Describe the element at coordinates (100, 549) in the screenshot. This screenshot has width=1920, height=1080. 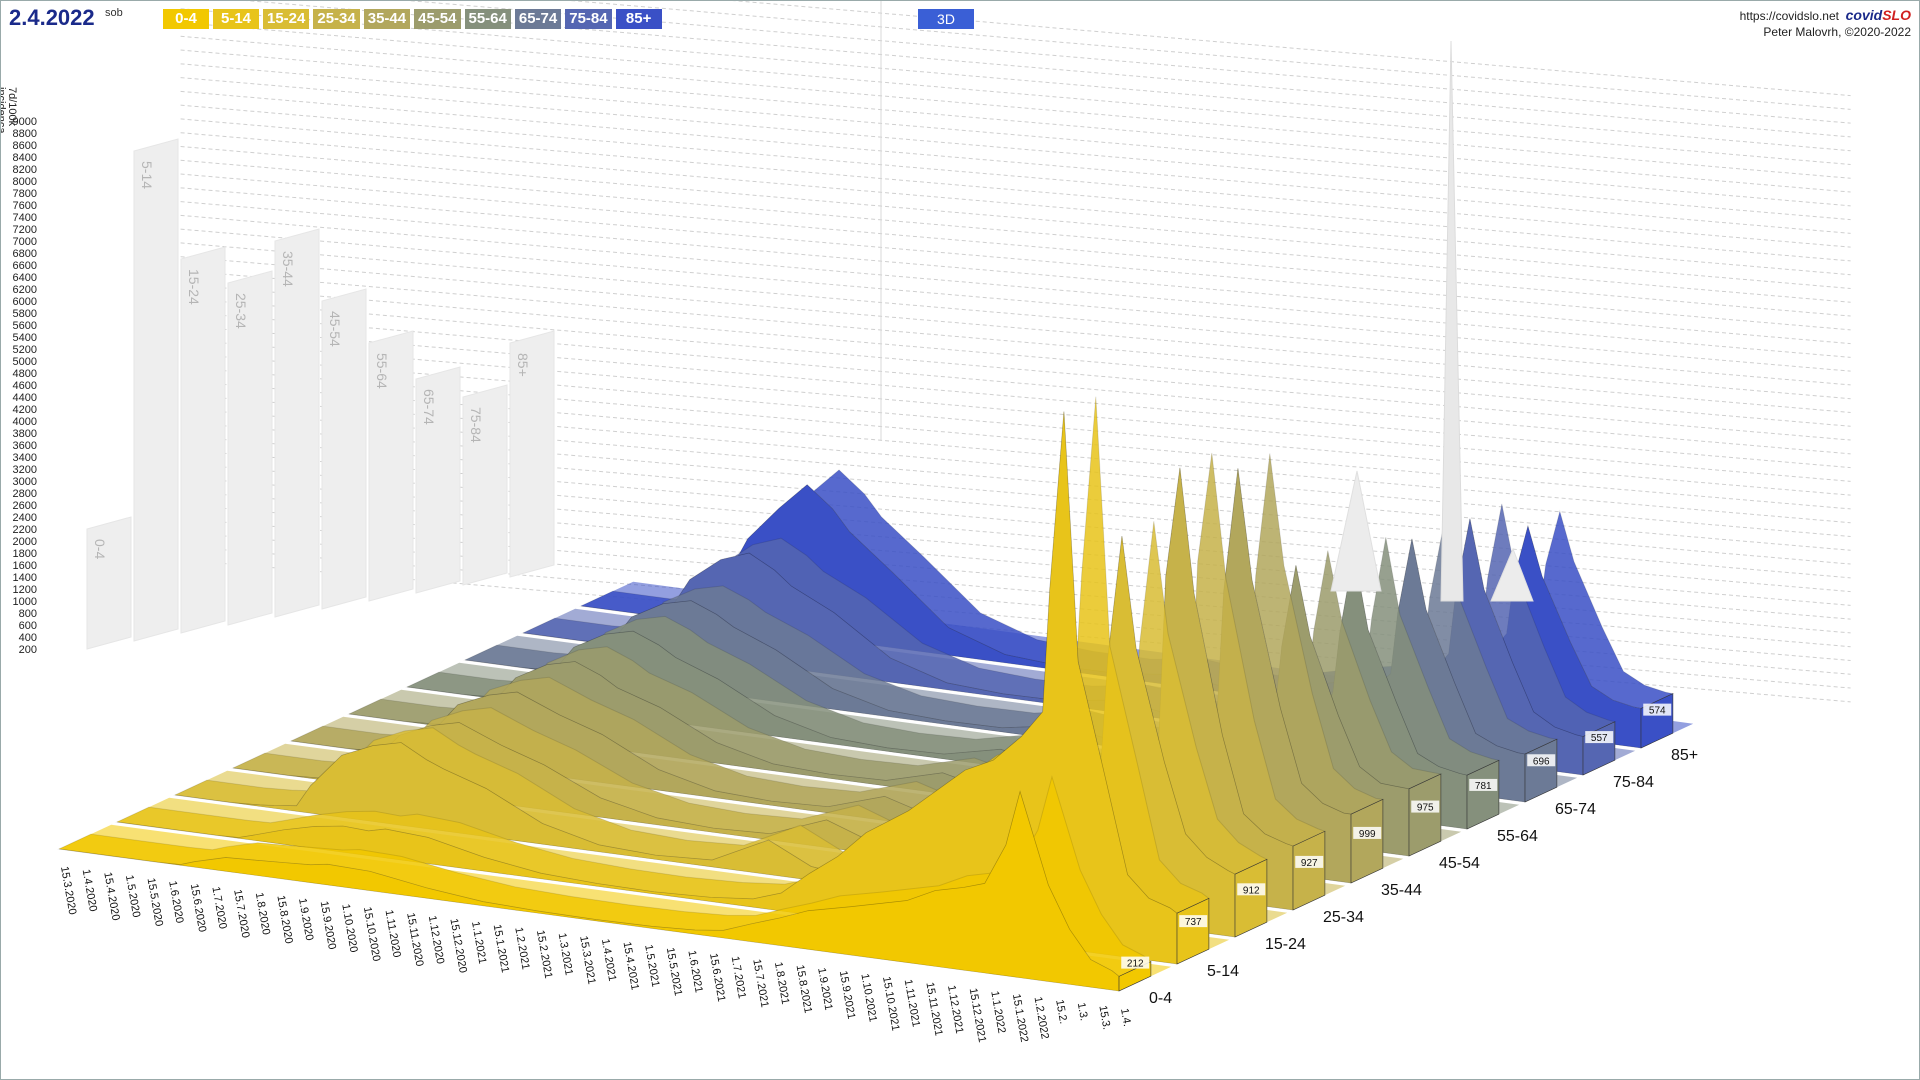
I see `ghost-bar-label: 0-4` at that location.